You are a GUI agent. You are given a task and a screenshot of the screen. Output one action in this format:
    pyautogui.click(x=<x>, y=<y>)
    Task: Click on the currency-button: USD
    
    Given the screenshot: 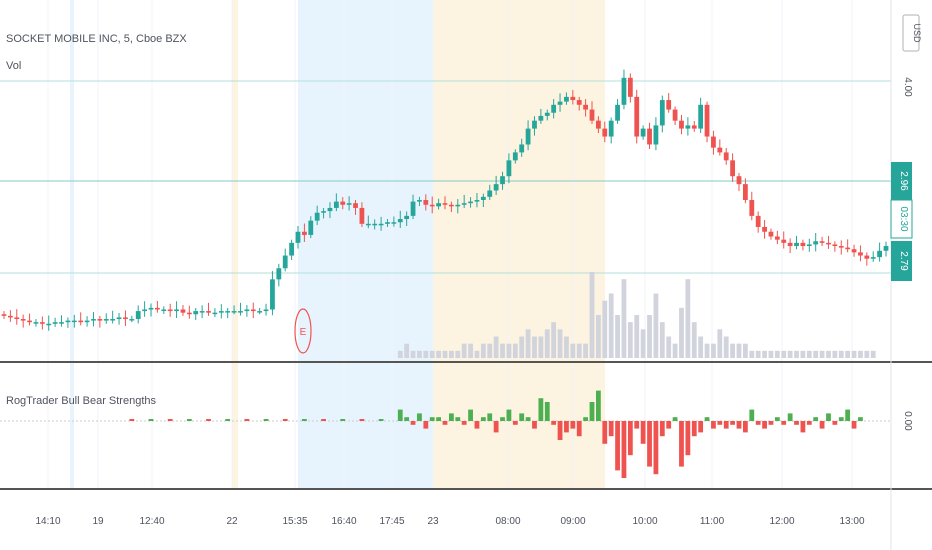 What is the action you would take?
    pyautogui.click(x=912, y=33)
    